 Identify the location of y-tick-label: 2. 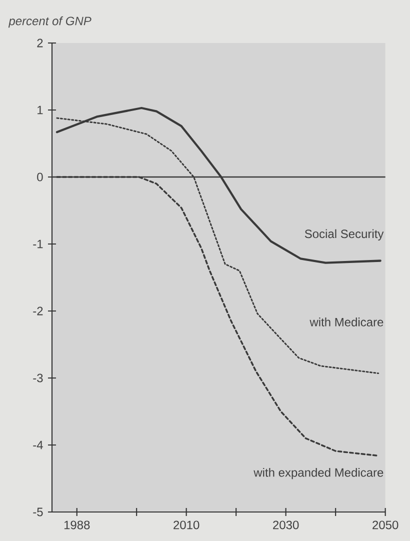
(40, 43).